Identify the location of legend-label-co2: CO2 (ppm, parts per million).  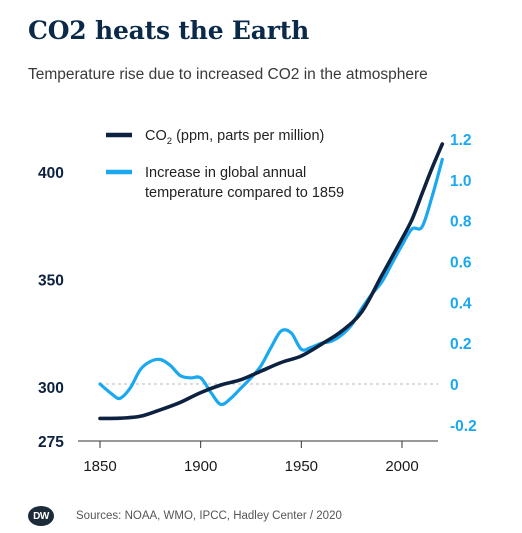
(234, 137).